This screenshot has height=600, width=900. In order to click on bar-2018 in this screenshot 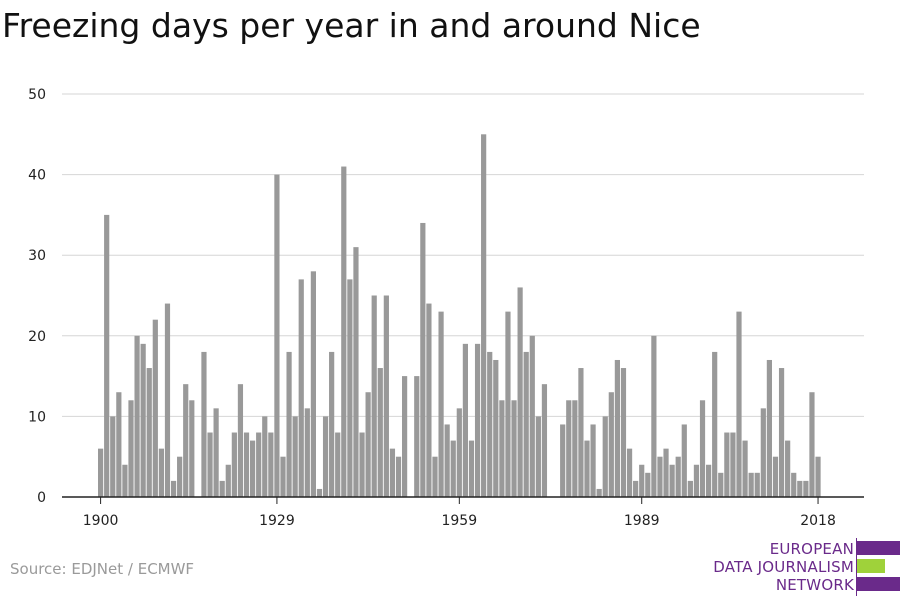, I will do `click(818, 476)`.